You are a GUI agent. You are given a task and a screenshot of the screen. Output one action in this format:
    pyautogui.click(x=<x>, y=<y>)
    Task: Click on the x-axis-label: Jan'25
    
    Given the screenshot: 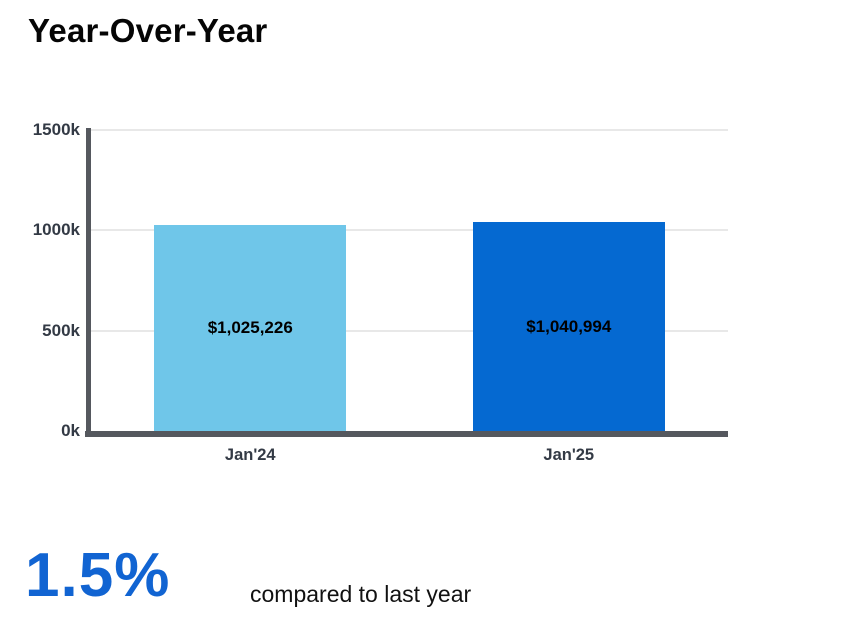 What is the action you would take?
    pyautogui.click(x=569, y=455)
    